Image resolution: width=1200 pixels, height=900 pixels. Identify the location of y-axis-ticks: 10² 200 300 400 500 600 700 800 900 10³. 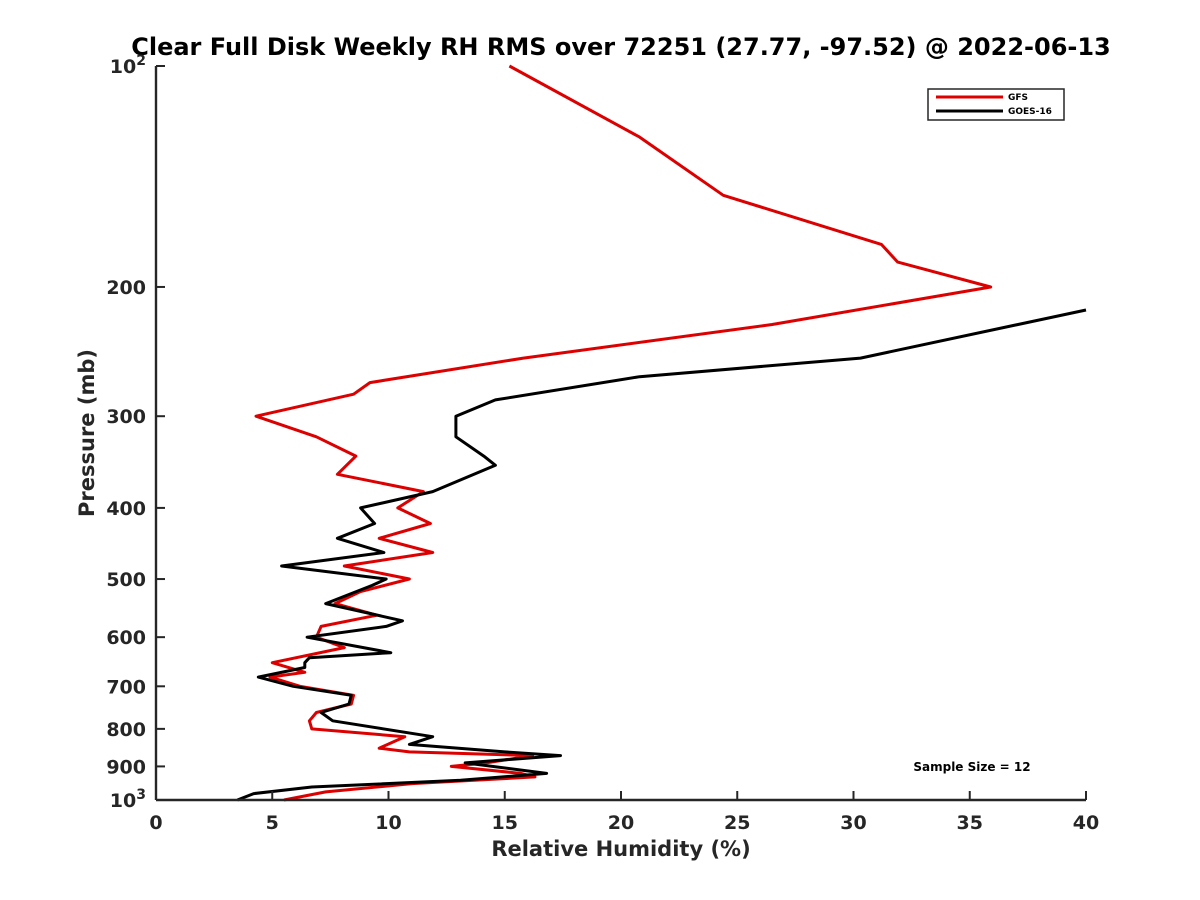
(135, 432).